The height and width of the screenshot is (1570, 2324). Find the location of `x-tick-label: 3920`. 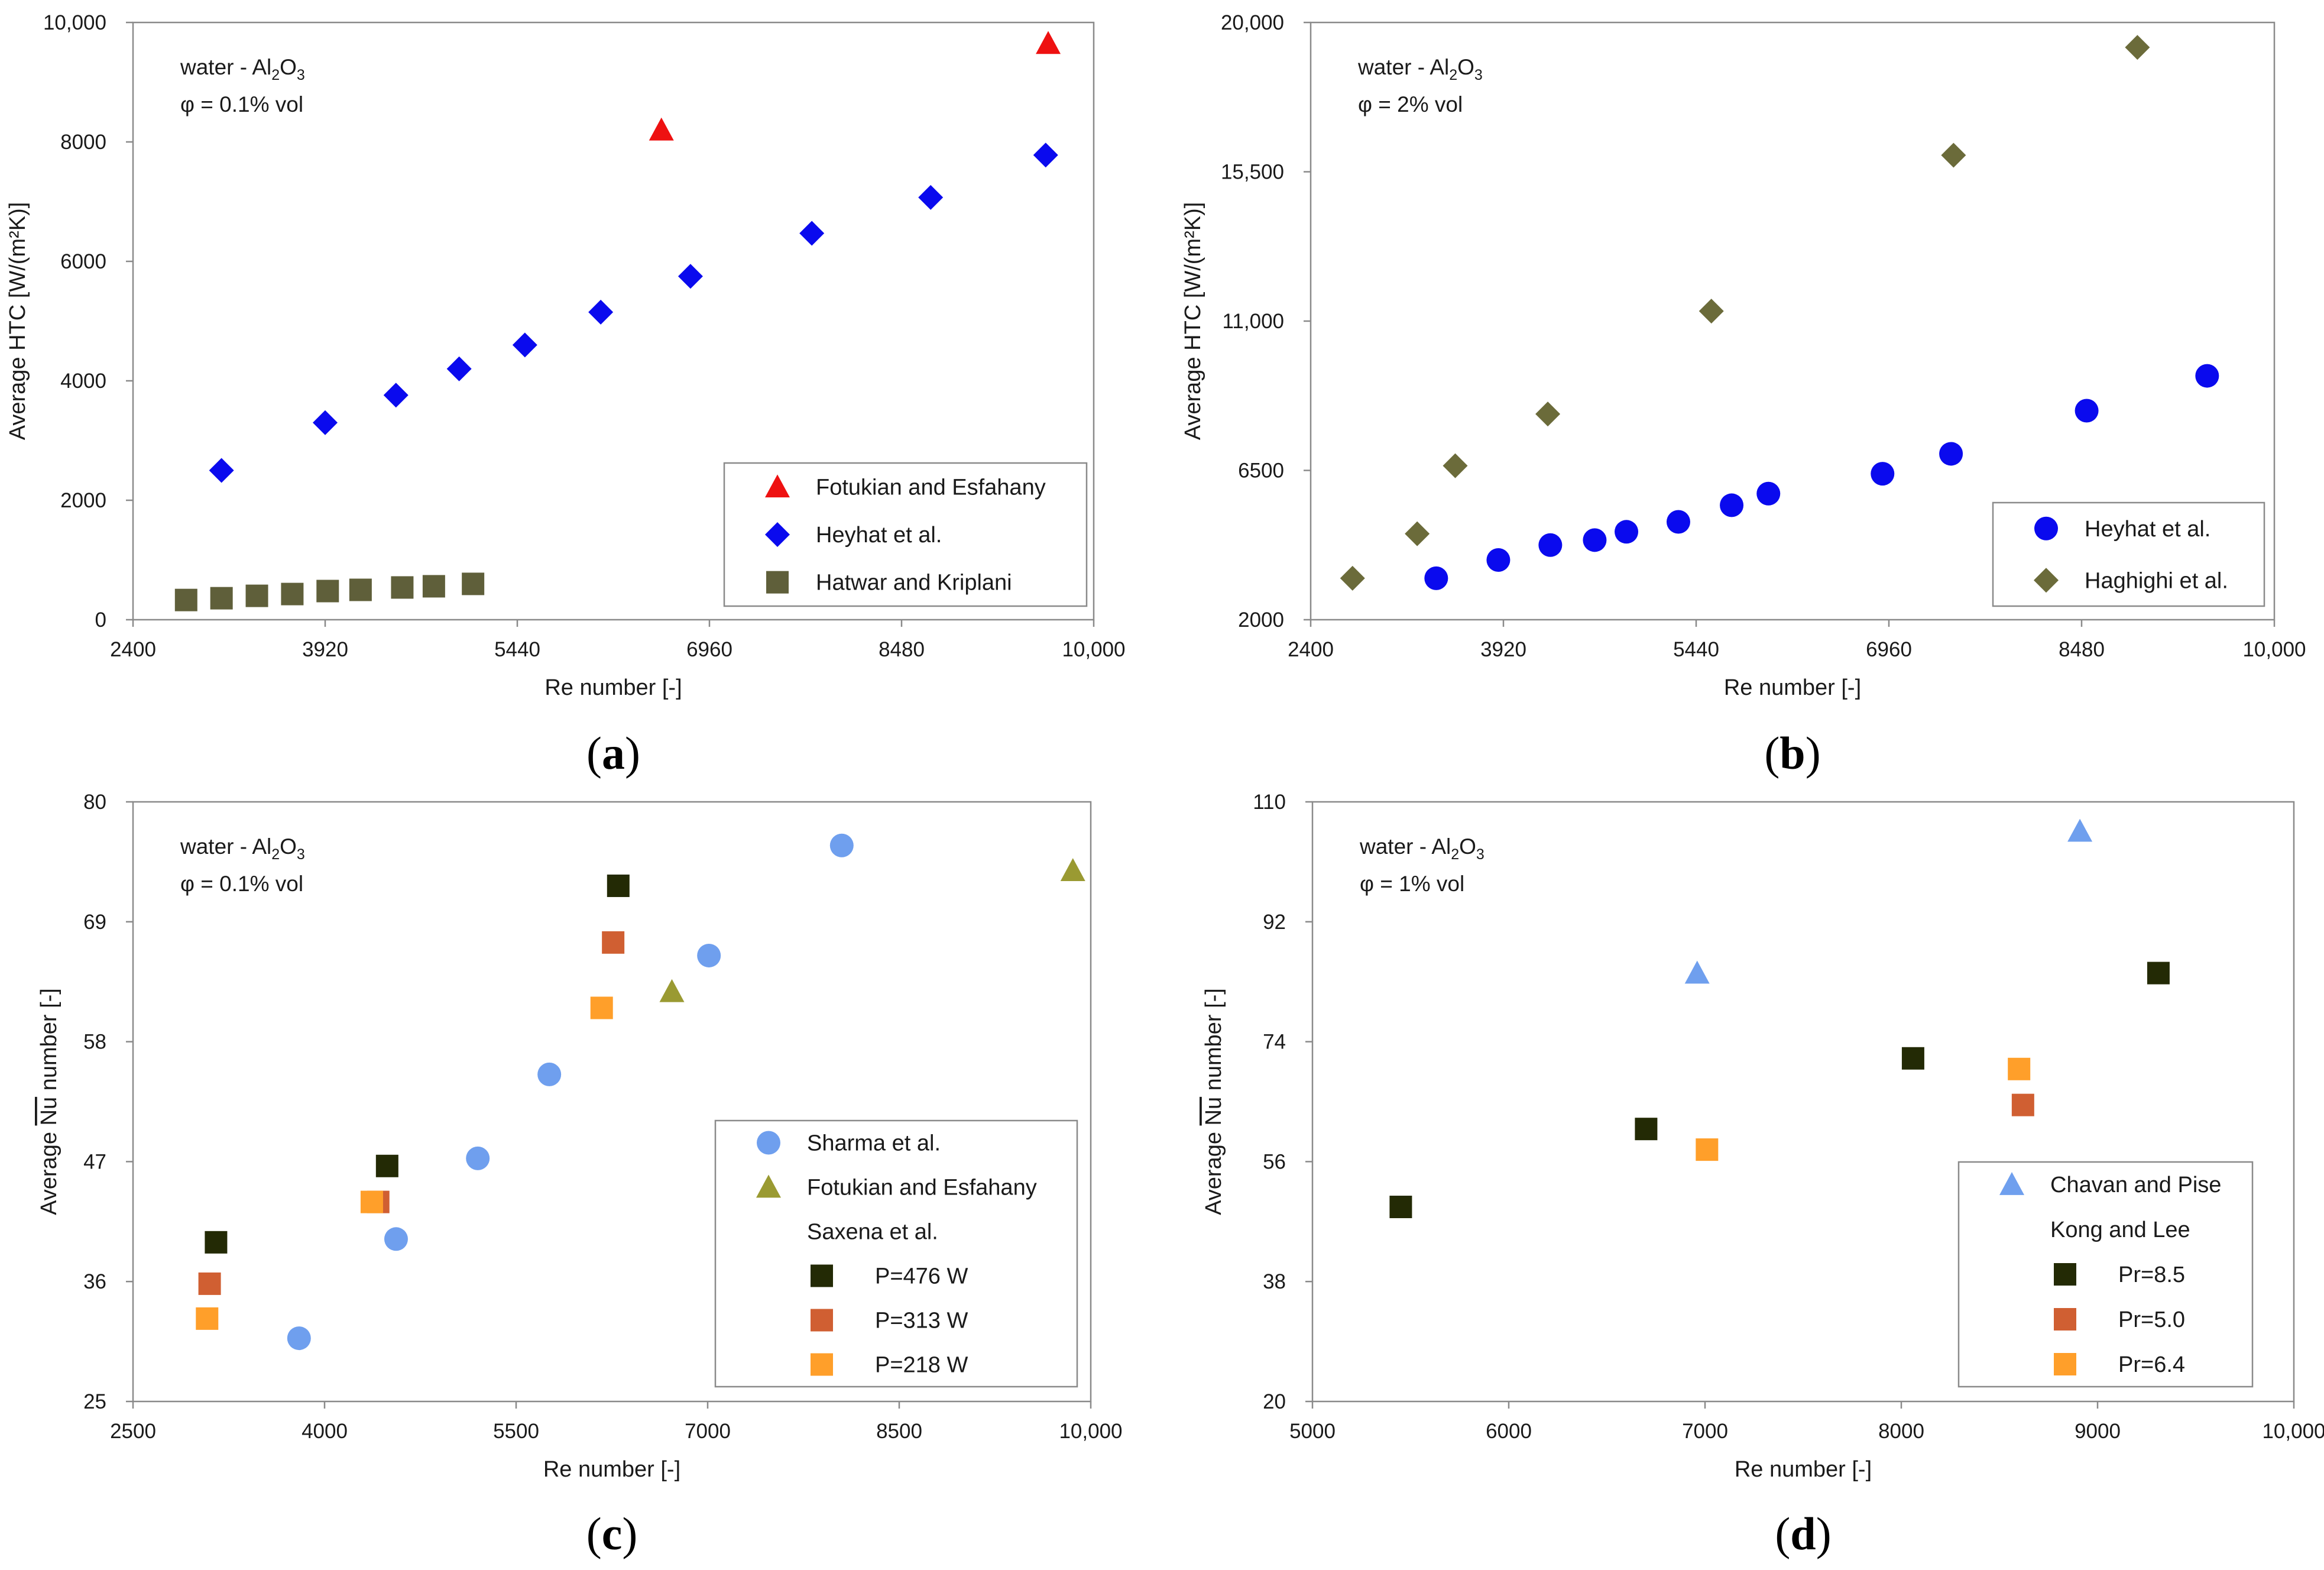

x-tick-label: 3920 is located at coordinates (1503, 649).